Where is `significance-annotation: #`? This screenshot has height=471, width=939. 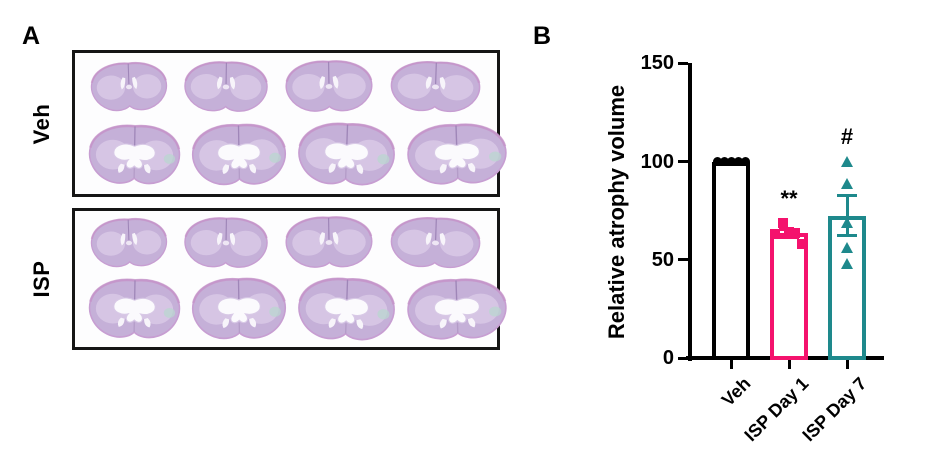
significance-annotation: # is located at coordinates (847, 136).